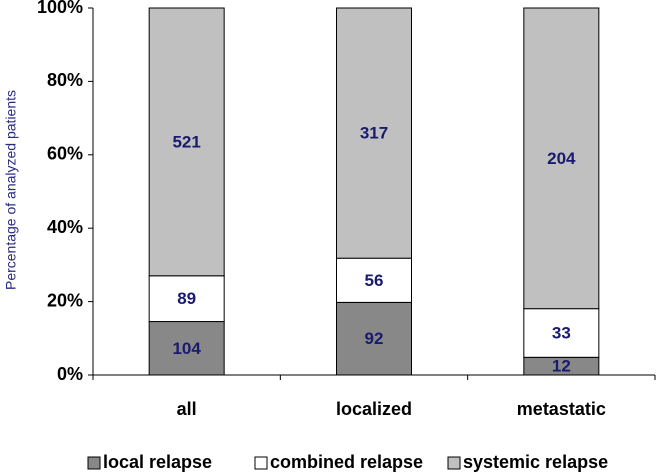 The image size is (659, 476). I want to click on data-label: 104, so click(186, 348).